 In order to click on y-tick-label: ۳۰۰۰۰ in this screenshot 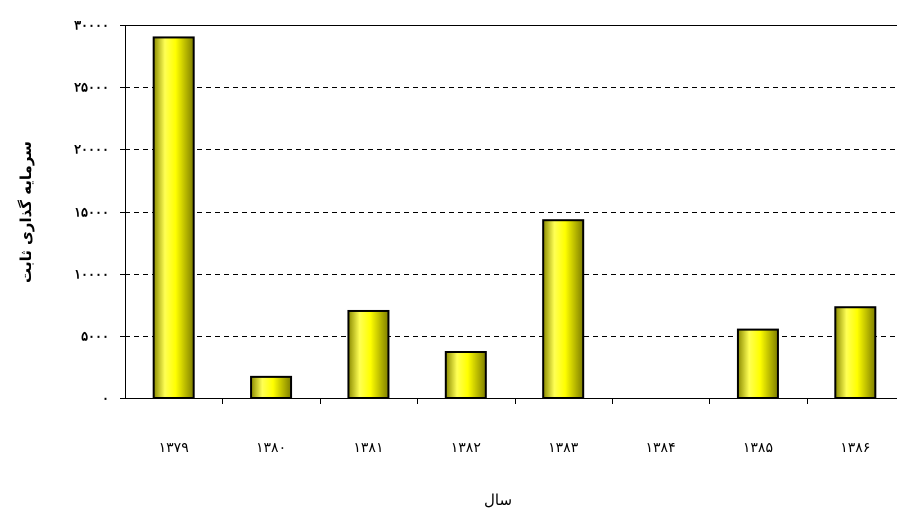, I will do `click(91, 26)`.